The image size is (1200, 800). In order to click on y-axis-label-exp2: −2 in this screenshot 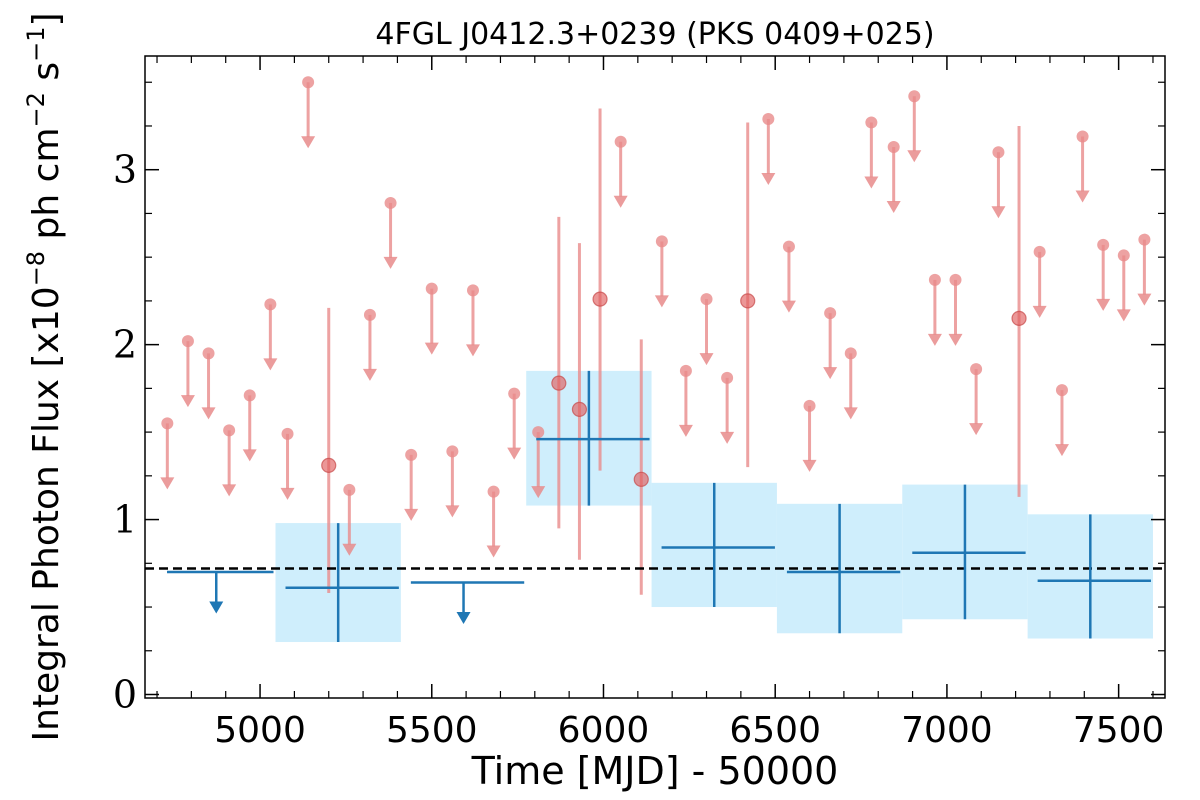, I will do `click(36, 109)`.